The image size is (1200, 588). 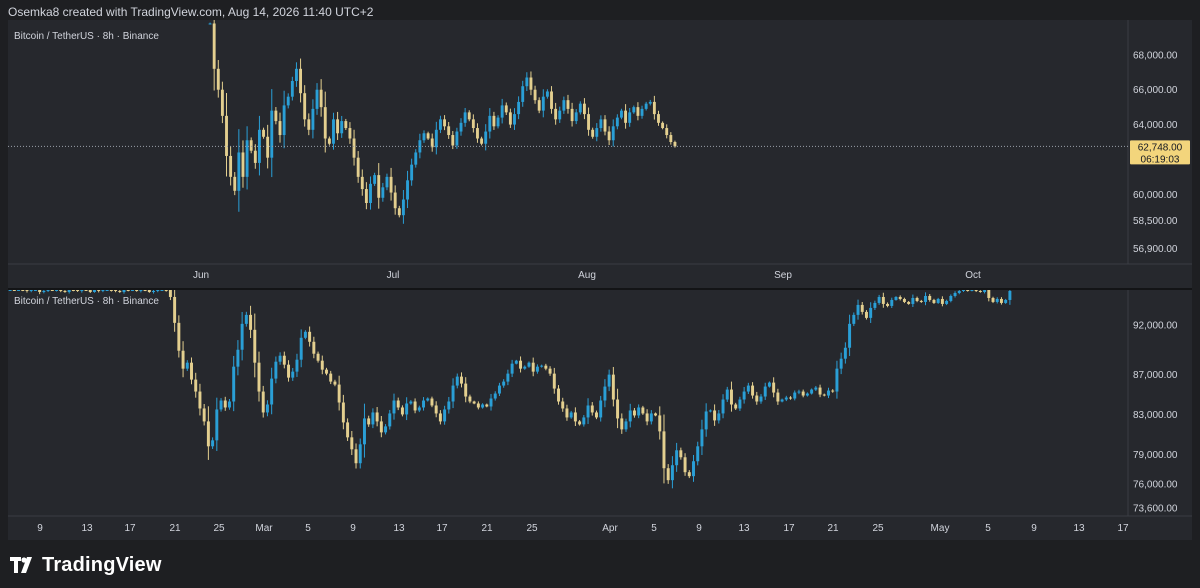 What do you see at coordinates (1160, 159) in the screenshot?
I see `bar-countdown: 06:19:03` at bounding box center [1160, 159].